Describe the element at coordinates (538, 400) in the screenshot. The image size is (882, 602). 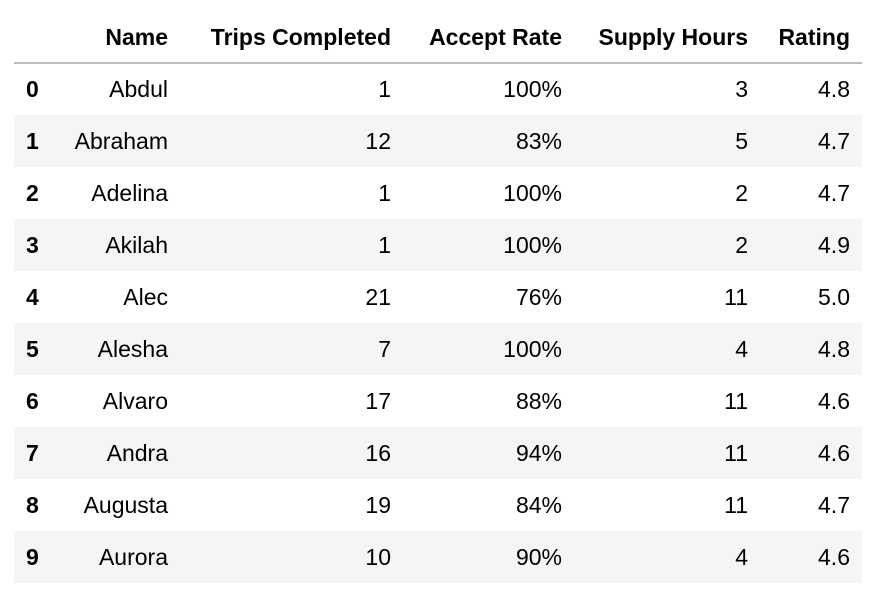
I see `cell-accept-rate: 88%` at that location.